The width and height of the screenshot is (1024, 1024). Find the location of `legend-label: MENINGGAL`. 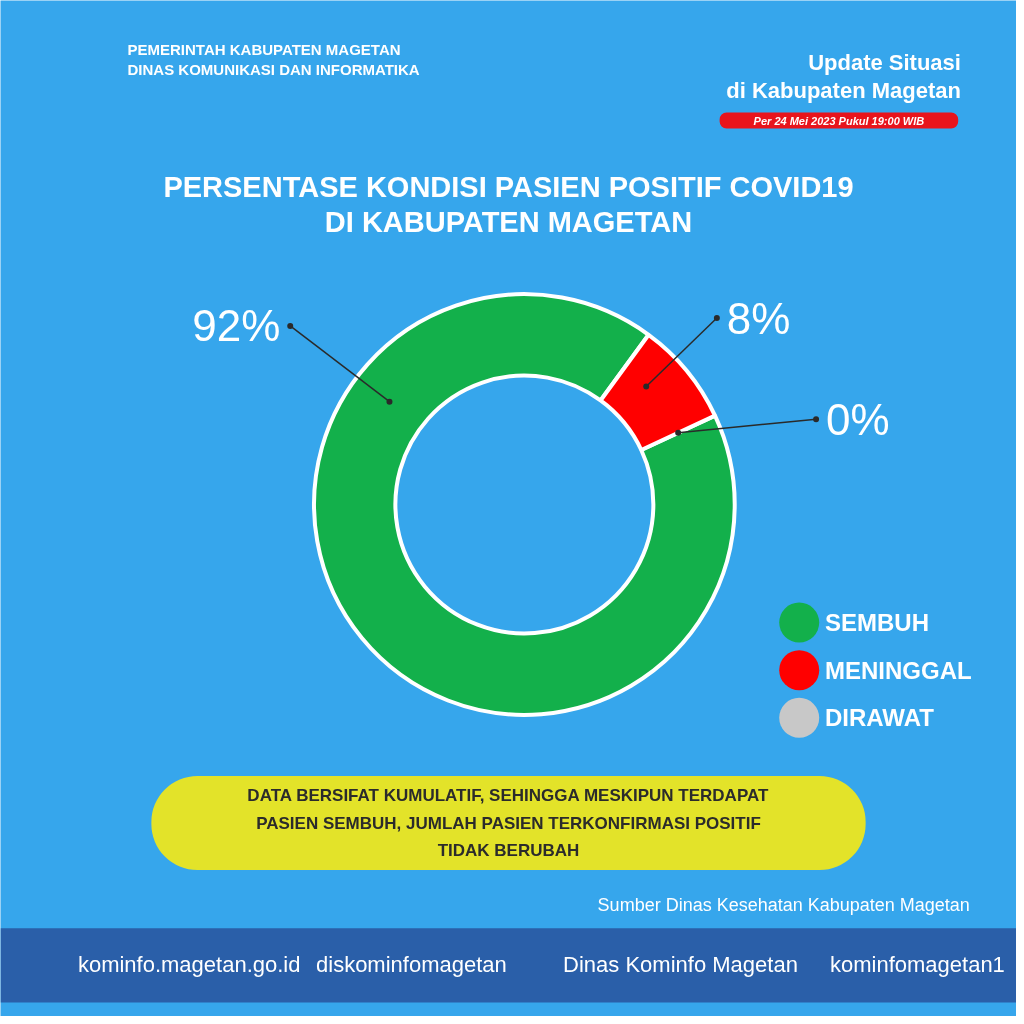

legend-label: MENINGGAL is located at coordinates (898, 670).